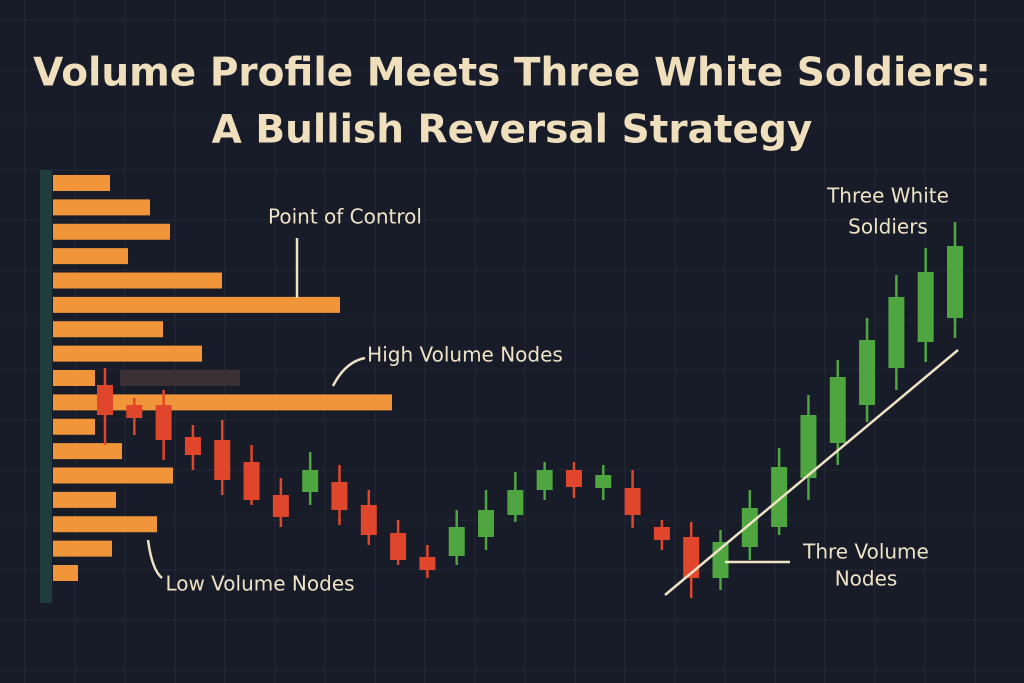 The image size is (1024, 683). What do you see at coordinates (180, 378) in the screenshot?
I see `shadow` at bounding box center [180, 378].